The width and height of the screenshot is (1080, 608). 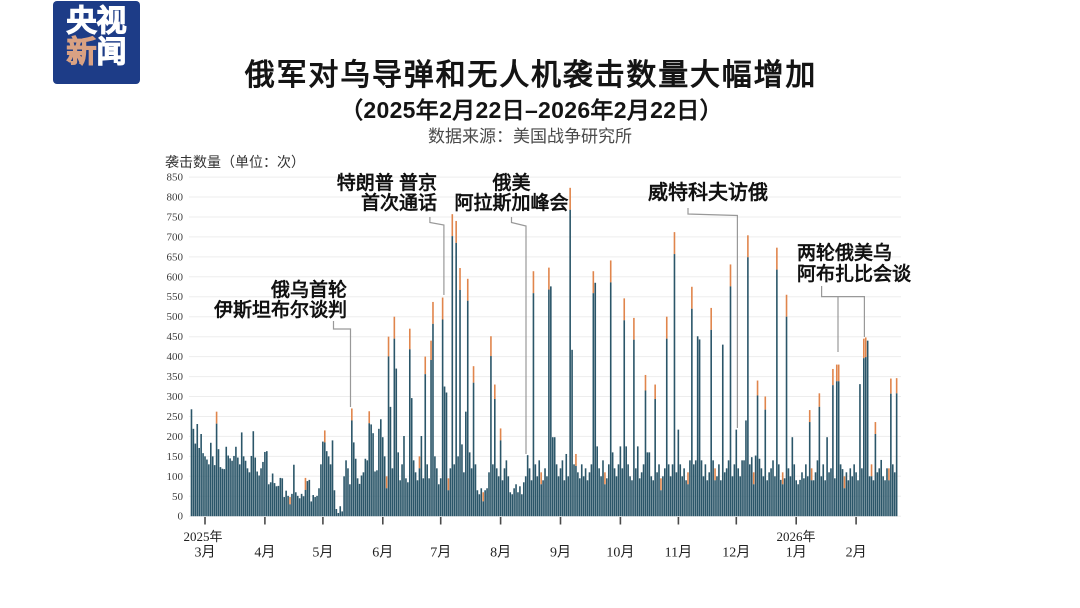 I want to click on svg-text: 350, so click(x=175, y=377).